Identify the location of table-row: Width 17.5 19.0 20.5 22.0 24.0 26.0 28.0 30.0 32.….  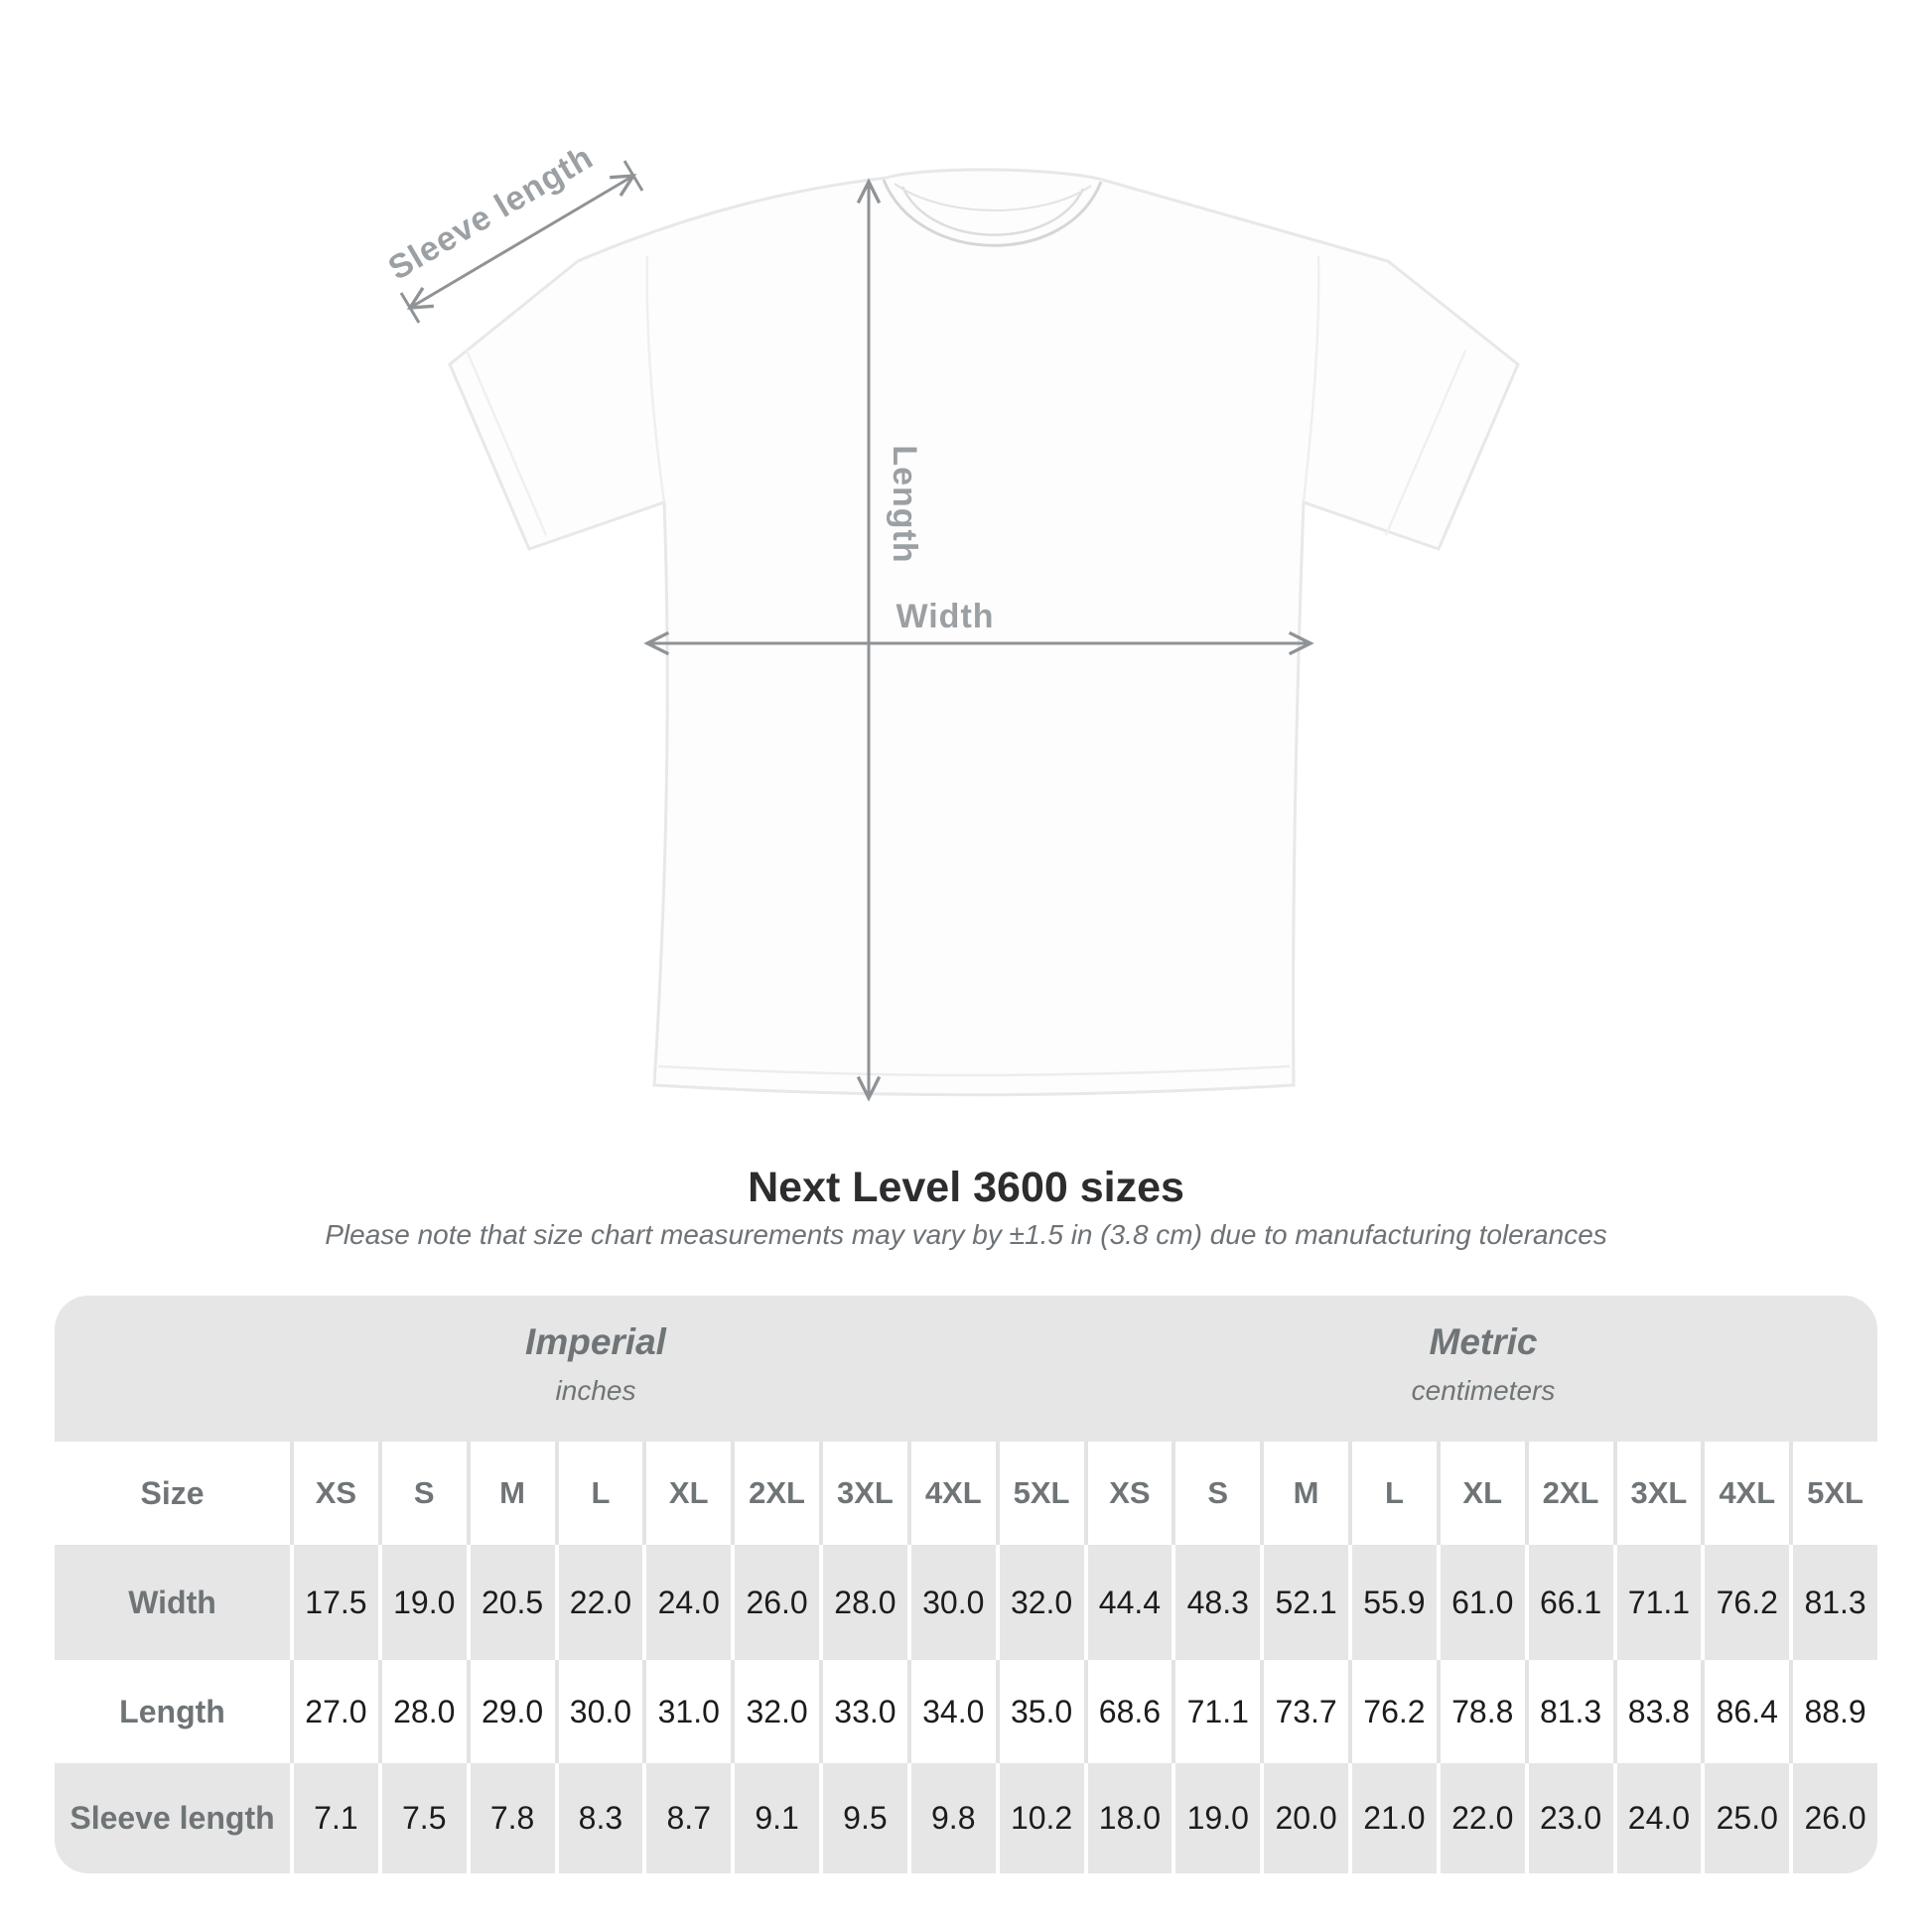
(966, 1602).